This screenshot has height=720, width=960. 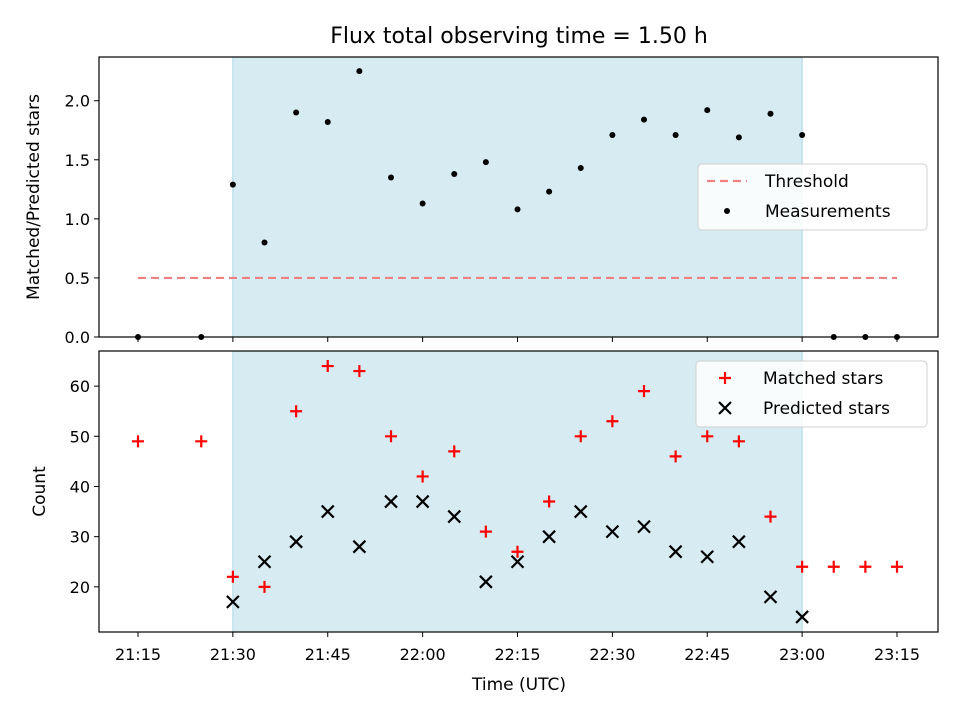 What do you see at coordinates (423, 654) in the screenshot?
I see `x-tick-label: 22:00` at bounding box center [423, 654].